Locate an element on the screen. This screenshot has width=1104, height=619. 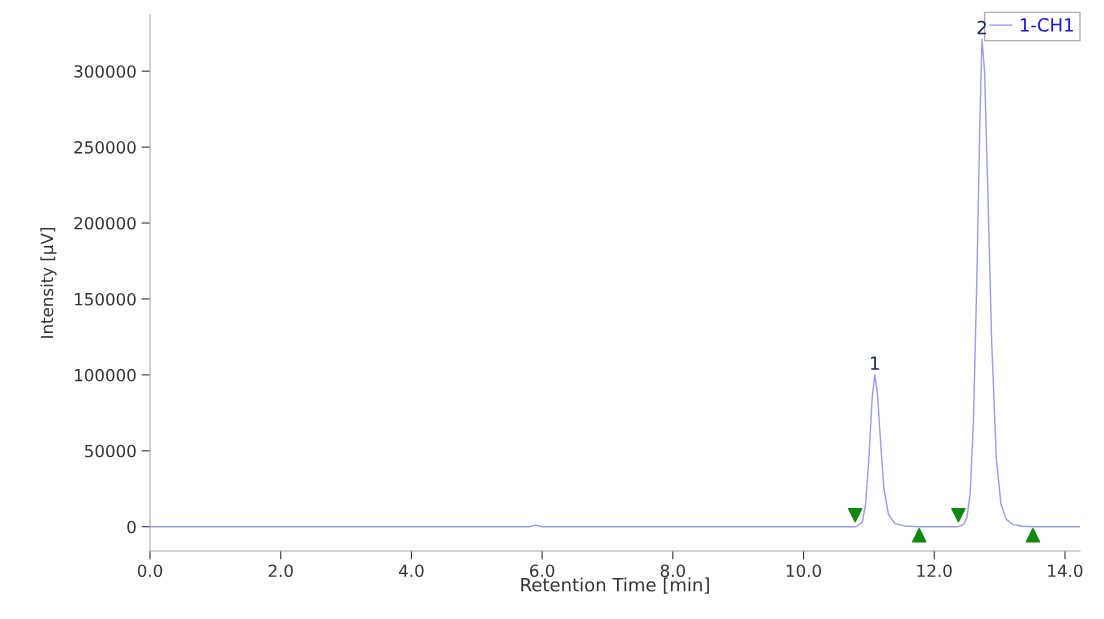
legend-label: 1-CH1 is located at coordinates (1046, 25).